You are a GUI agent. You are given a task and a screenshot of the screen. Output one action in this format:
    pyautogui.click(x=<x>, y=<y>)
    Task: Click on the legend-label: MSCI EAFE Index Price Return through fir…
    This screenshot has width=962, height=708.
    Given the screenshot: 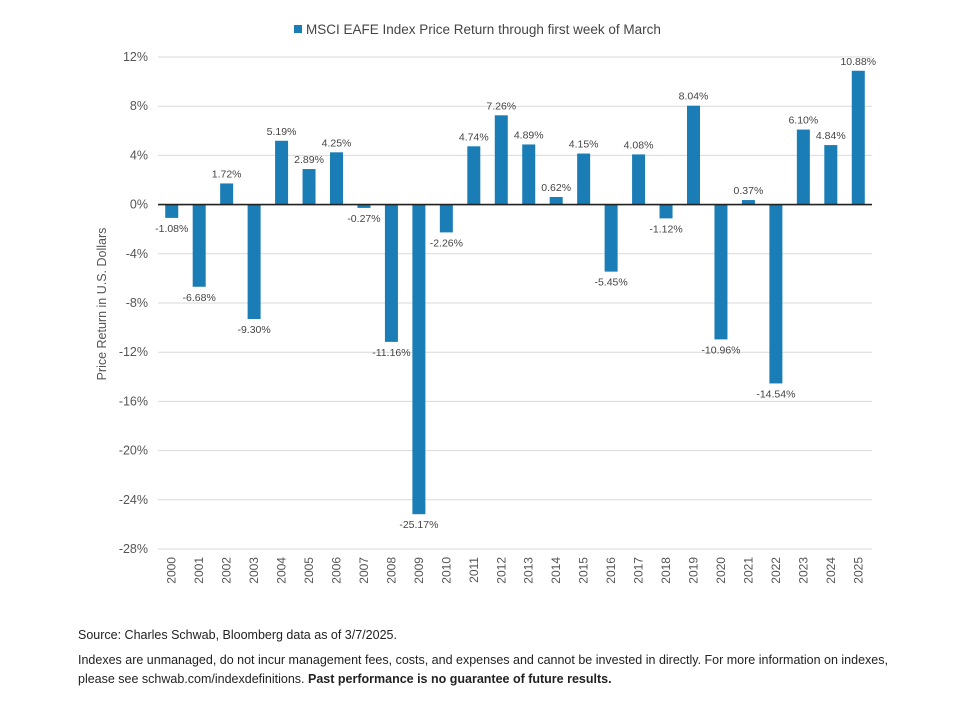 What is the action you would take?
    pyautogui.click(x=483, y=29)
    